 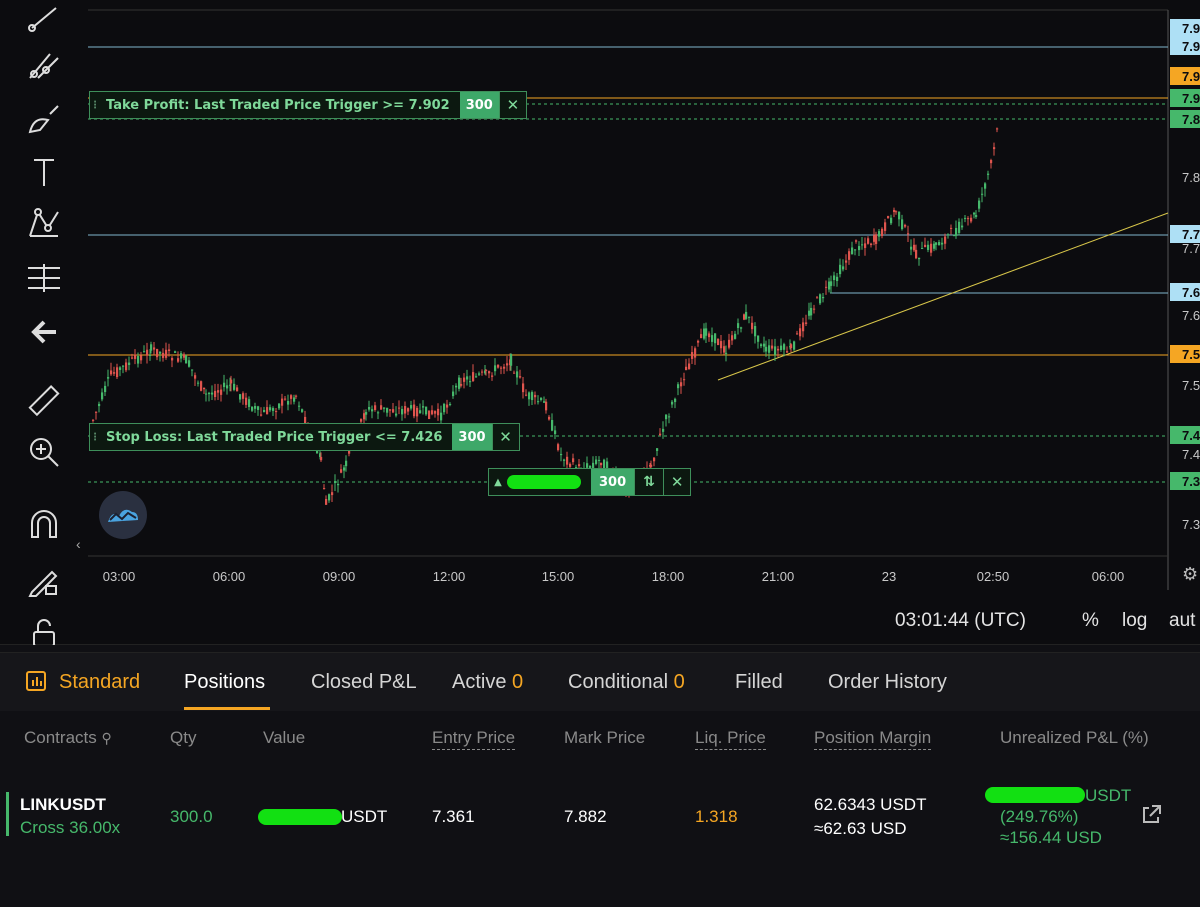 What do you see at coordinates (1151, 817) in the screenshot?
I see `share-external-link-icon` at bounding box center [1151, 817].